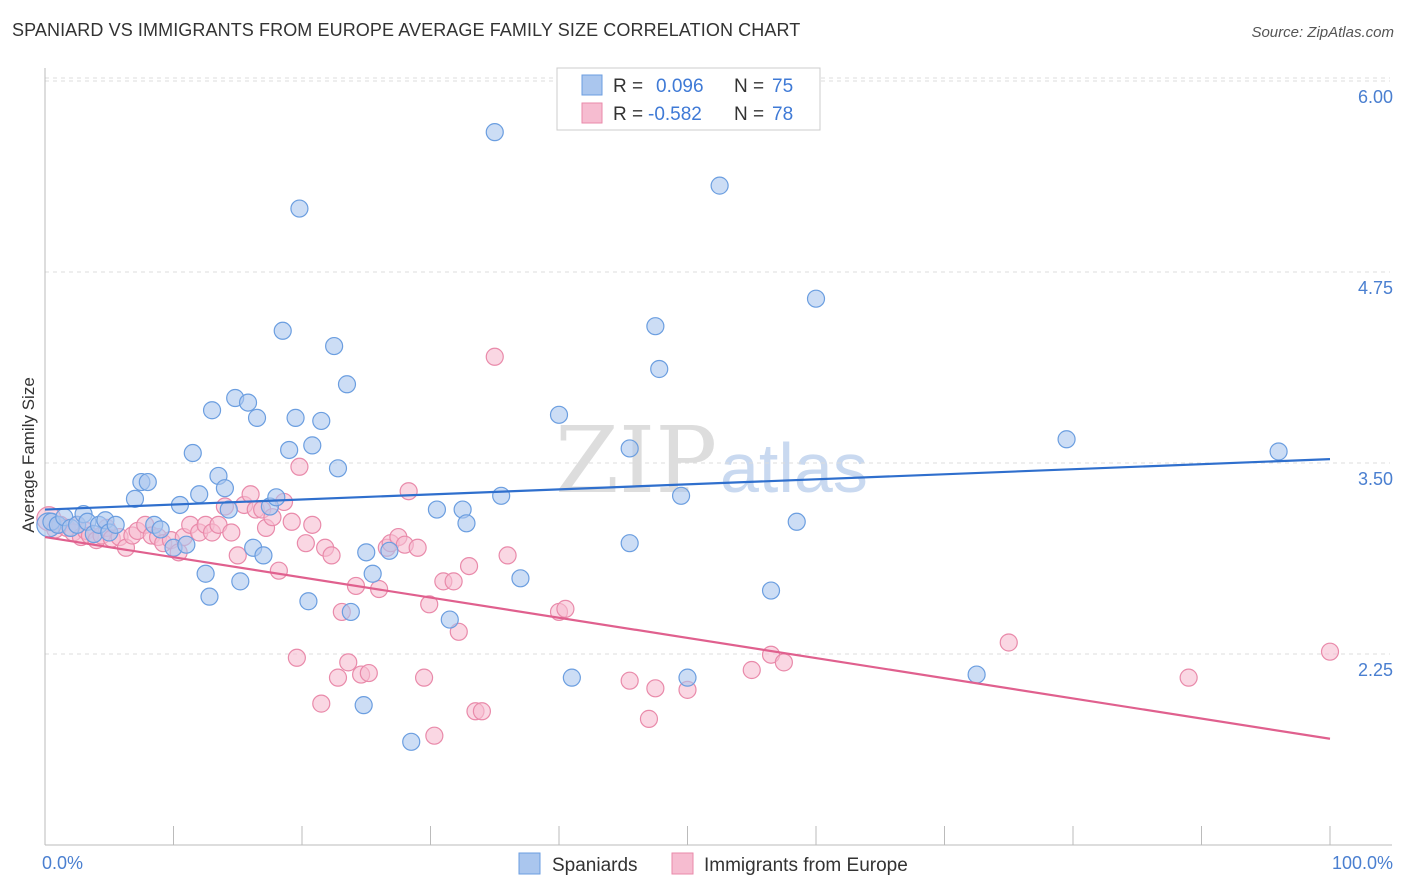  Describe the element at coordinates (794, 468) in the screenshot. I see `watermark-atlas: atlas` at that location.